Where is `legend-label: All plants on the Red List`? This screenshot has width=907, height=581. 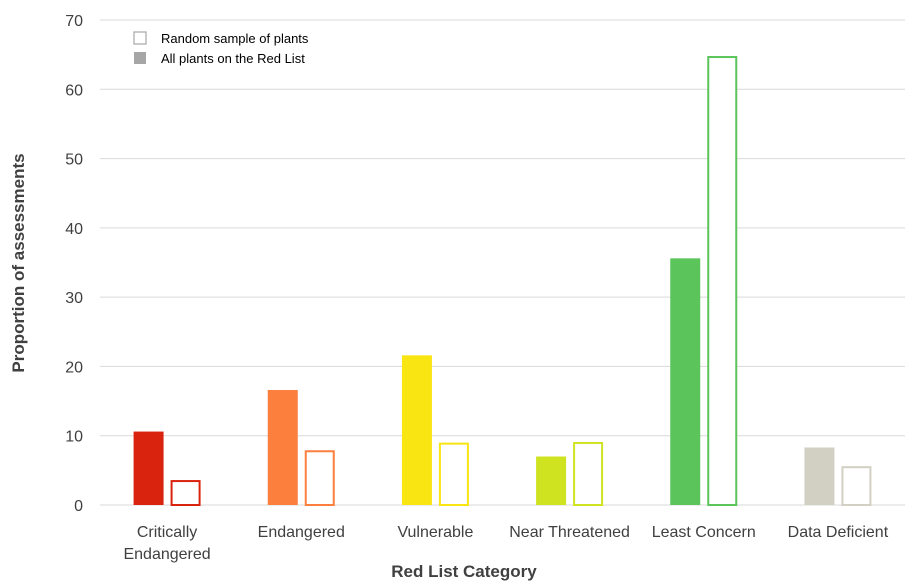 legend-label: All plants on the Red List is located at coordinates (233, 58).